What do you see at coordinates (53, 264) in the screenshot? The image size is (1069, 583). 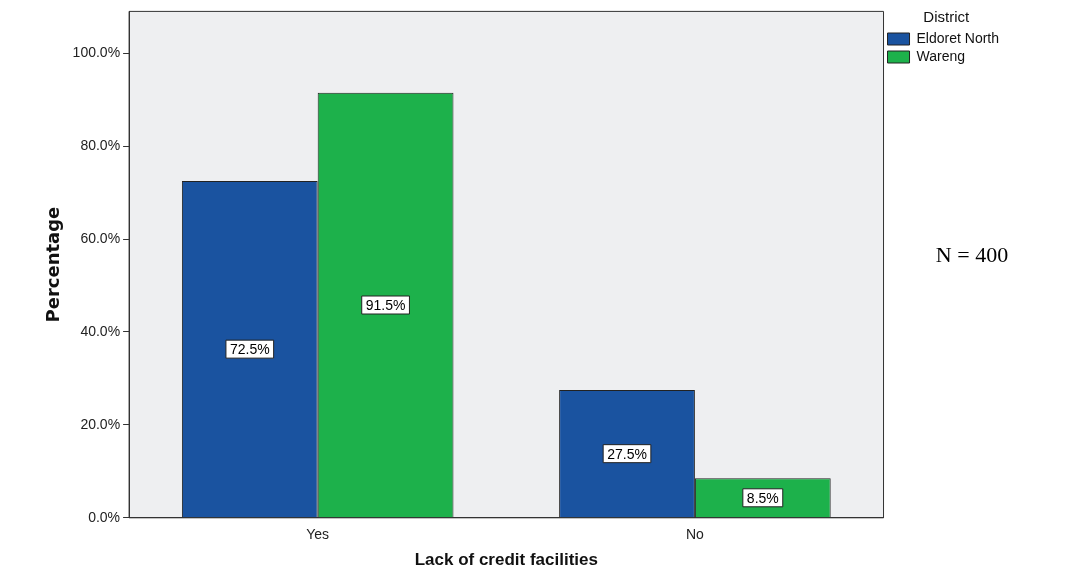 I see `y-axis-title: Percentage` at bounding box center [53, 264].